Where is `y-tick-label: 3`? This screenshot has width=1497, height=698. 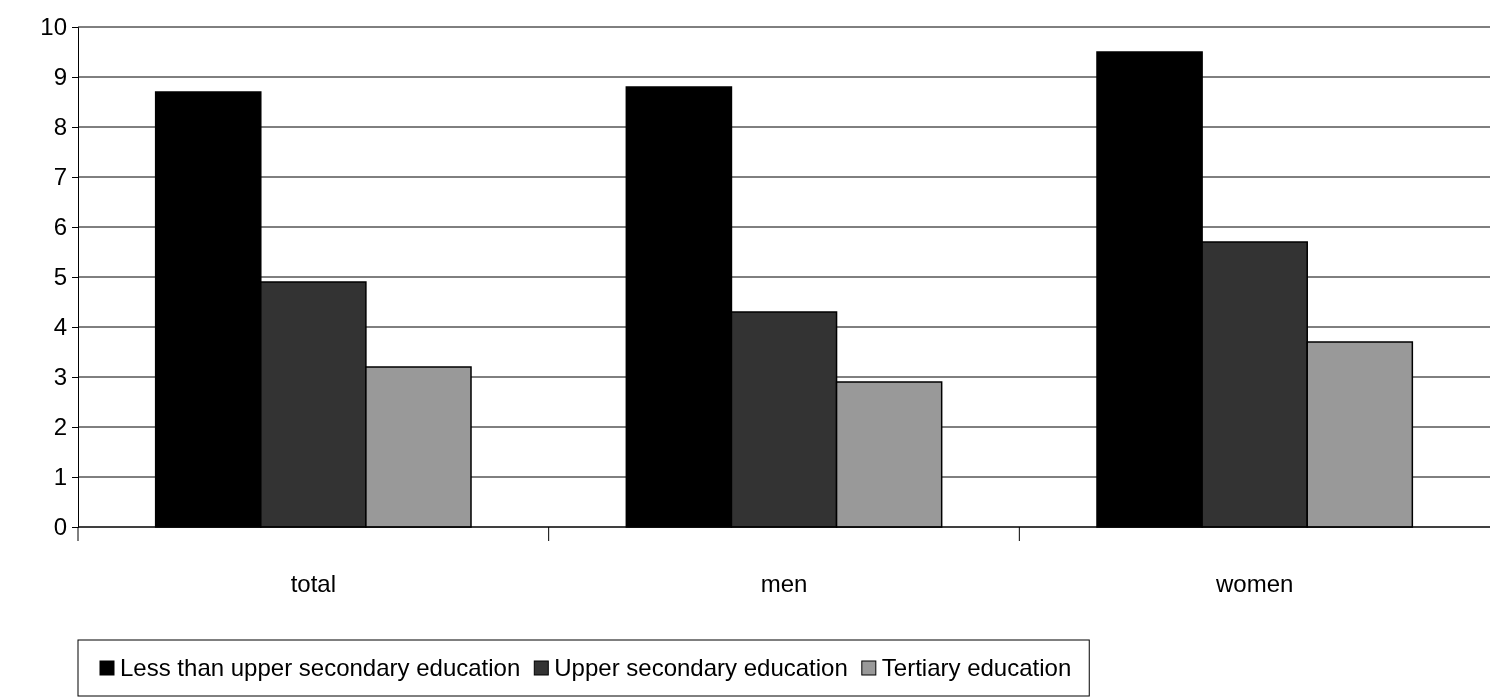 y-tick-label: 3 is located at coordinates (60, 377).